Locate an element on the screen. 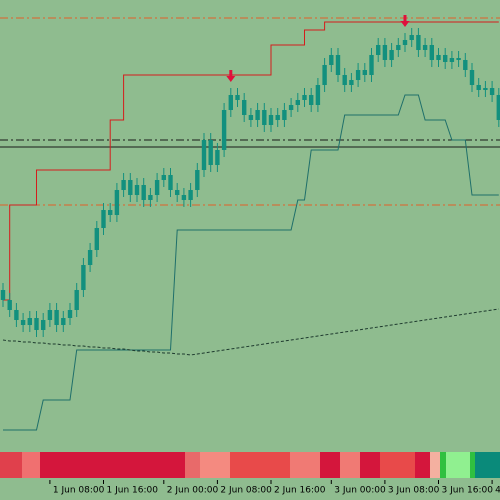 This screenshot has height=500, width=500. x-tick-label: 1 Jun 16:00 is located at coordinates (133, 491).